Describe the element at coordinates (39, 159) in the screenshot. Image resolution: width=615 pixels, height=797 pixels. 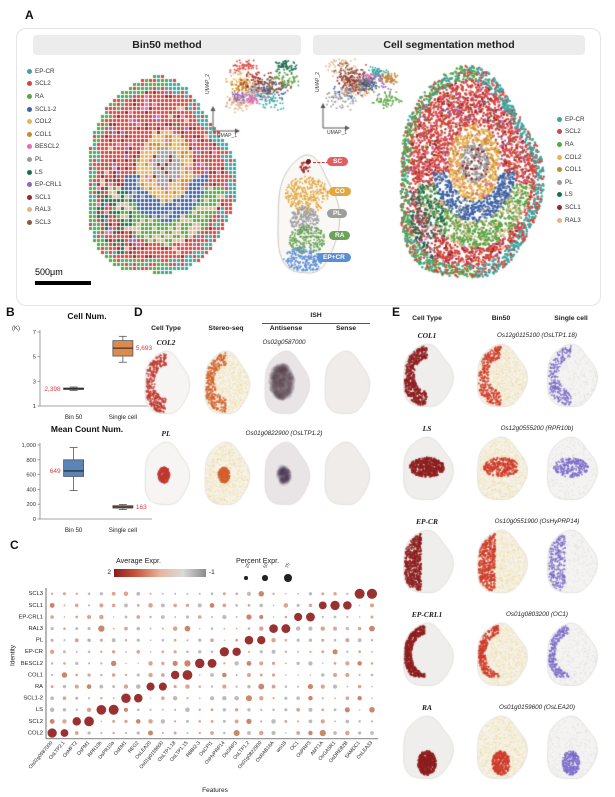
I see `legend-label: PL` at that location.